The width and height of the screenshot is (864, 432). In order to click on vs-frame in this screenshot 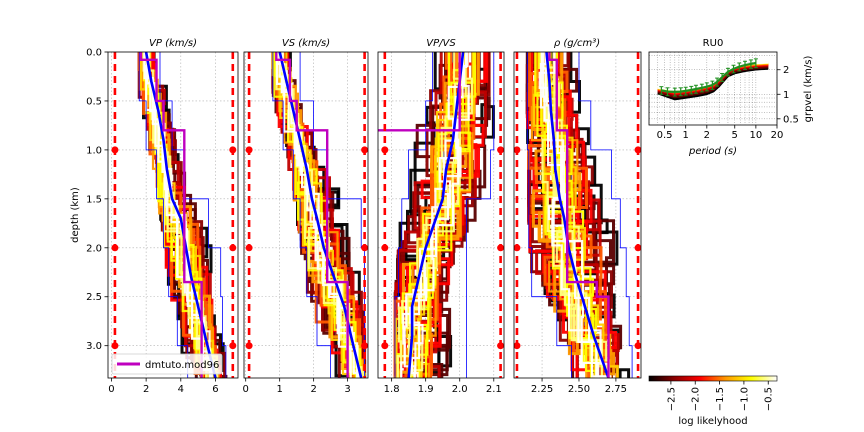, I will do `click(306, 215)`.